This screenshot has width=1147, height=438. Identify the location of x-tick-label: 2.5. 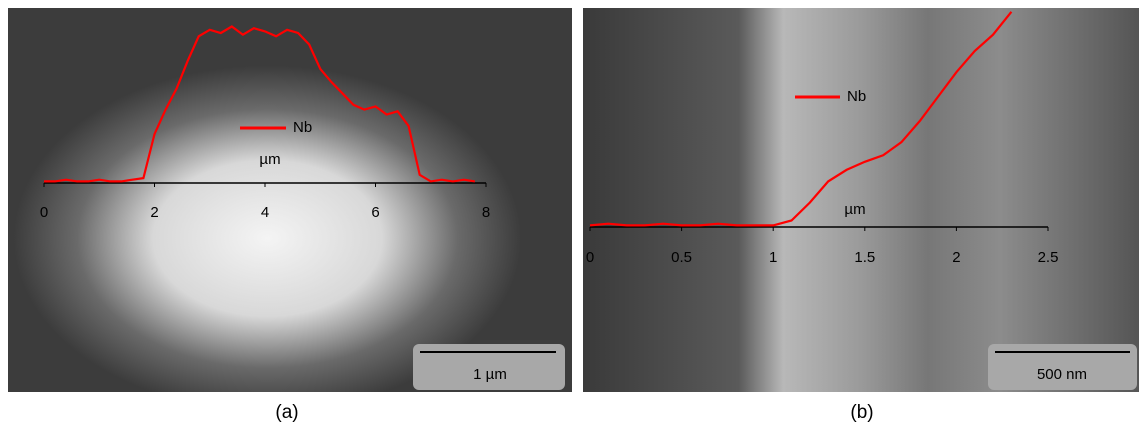
(1048, 257).